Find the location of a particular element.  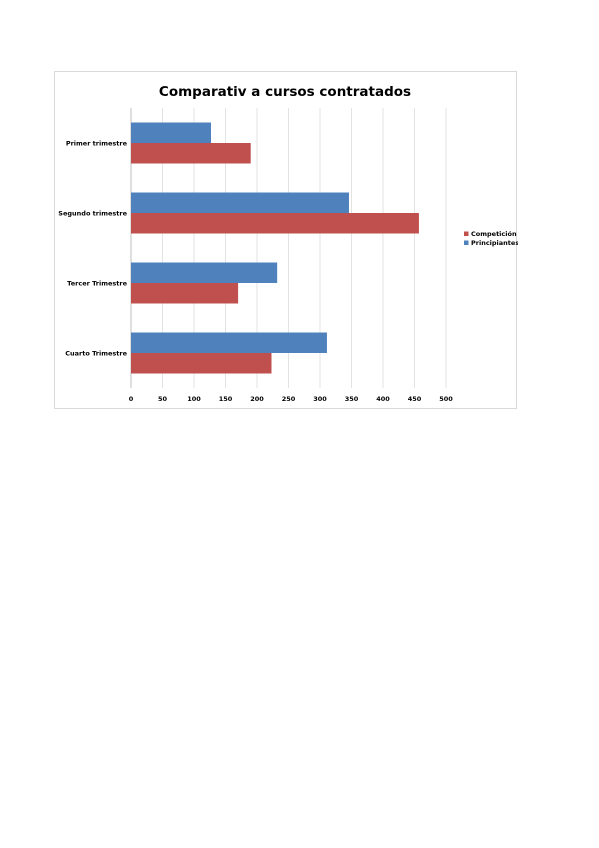

category-label: Tercer Trimestre is located at coordinates (97, 284).